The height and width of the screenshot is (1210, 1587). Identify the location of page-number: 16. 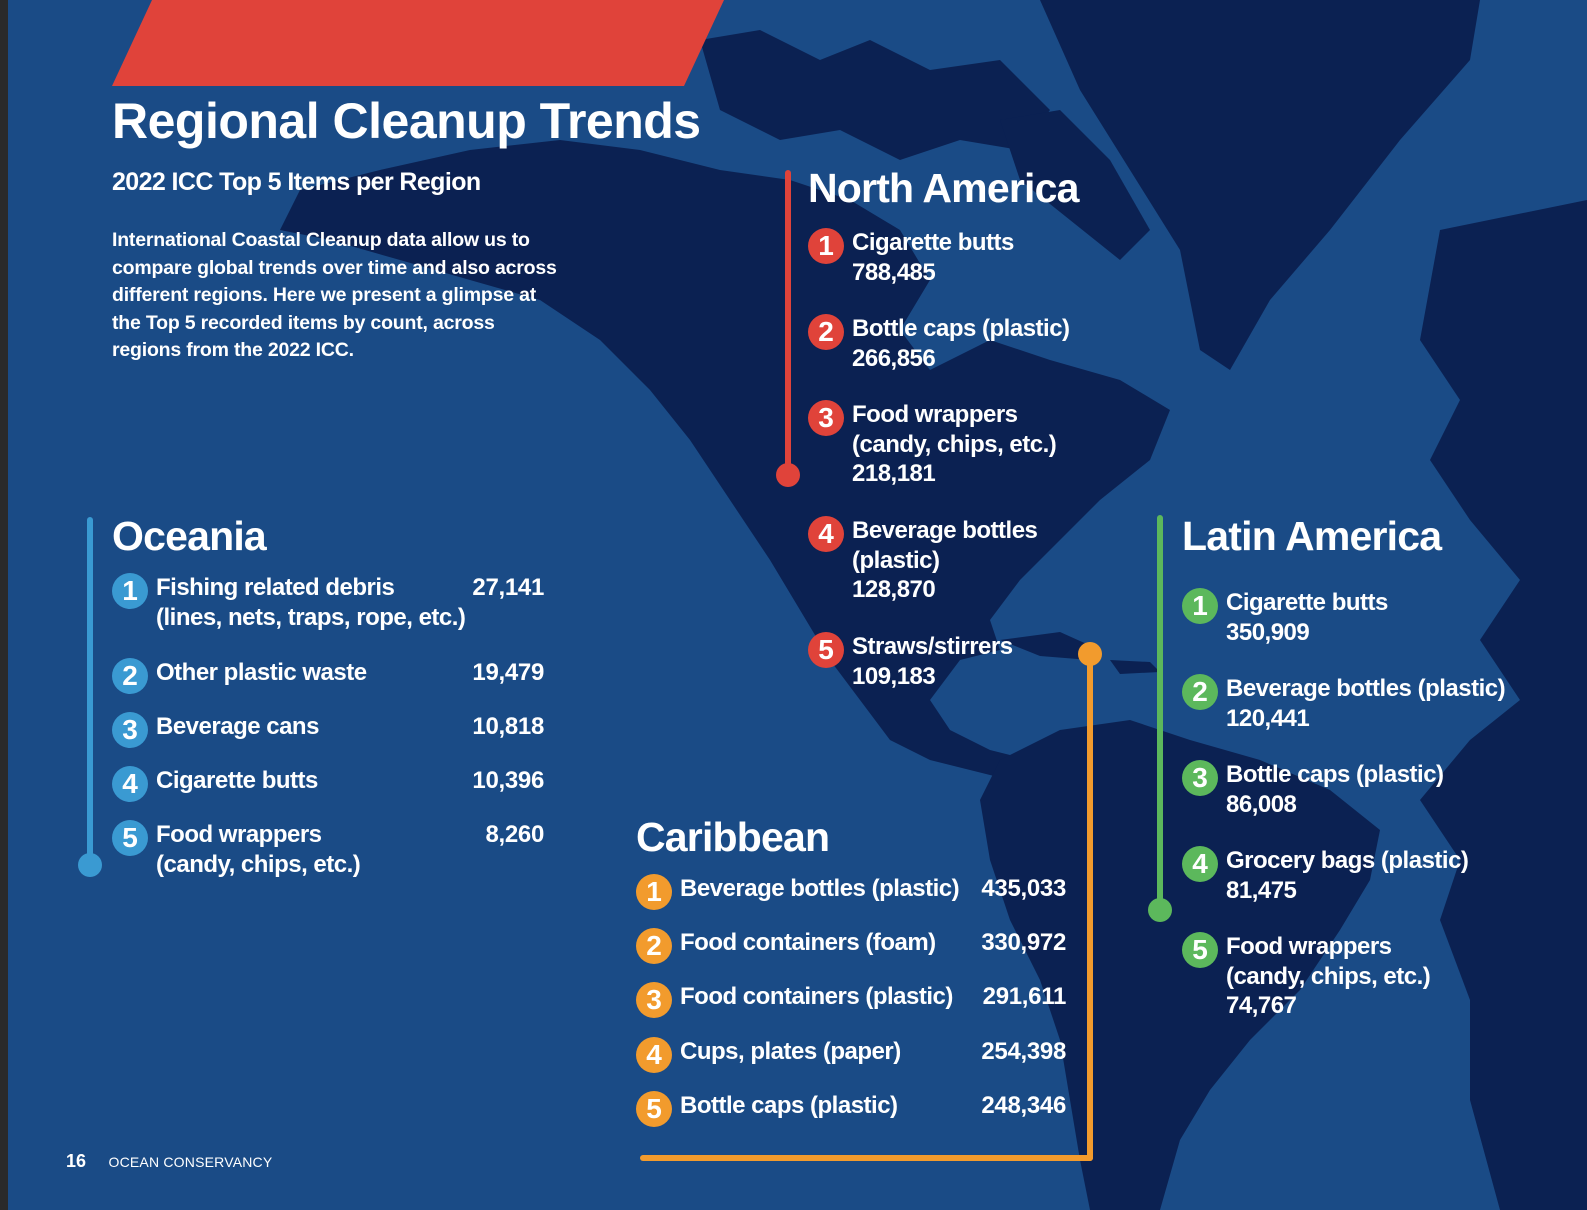
(76, 1161).